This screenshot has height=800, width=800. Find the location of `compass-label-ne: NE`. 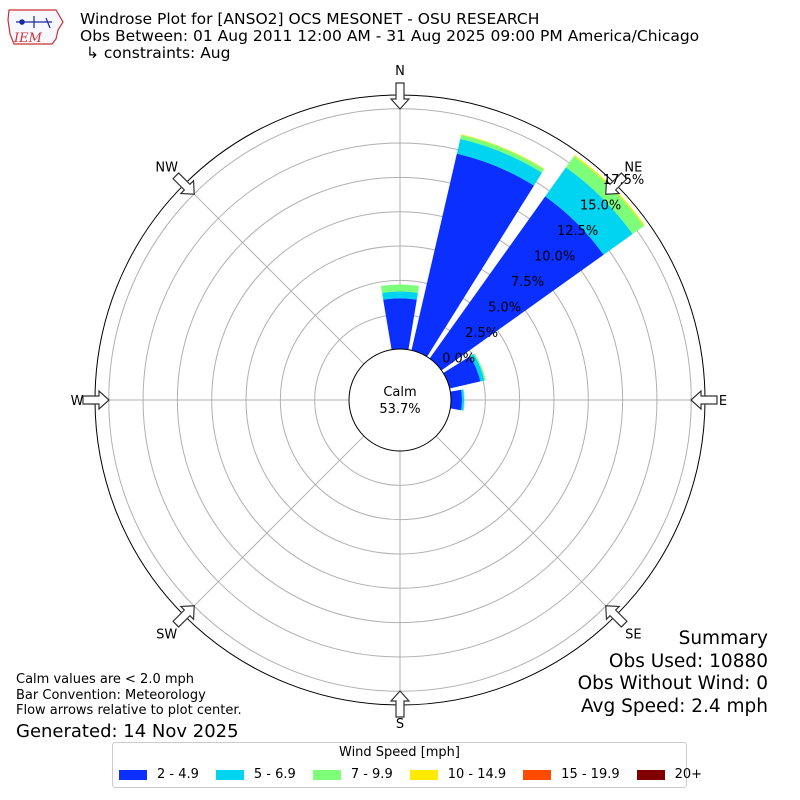

compass-label-ne: NE is located at coordinates (633, 168).